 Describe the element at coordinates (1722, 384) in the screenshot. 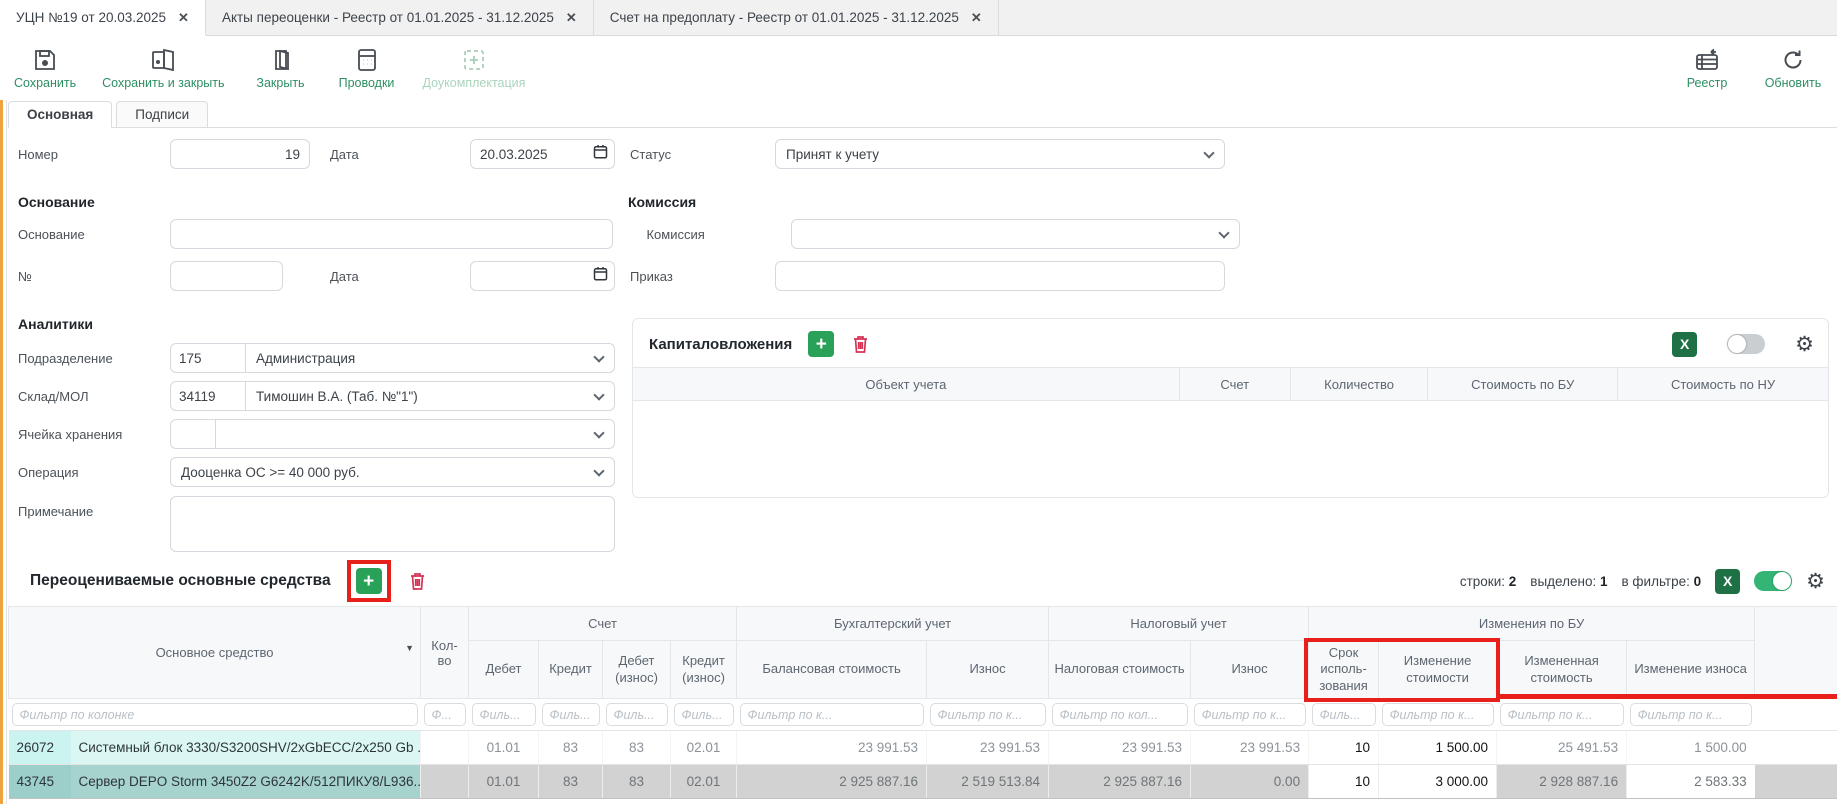

I see `column-header-cost-nu: Стоимость по НУ` at that location.